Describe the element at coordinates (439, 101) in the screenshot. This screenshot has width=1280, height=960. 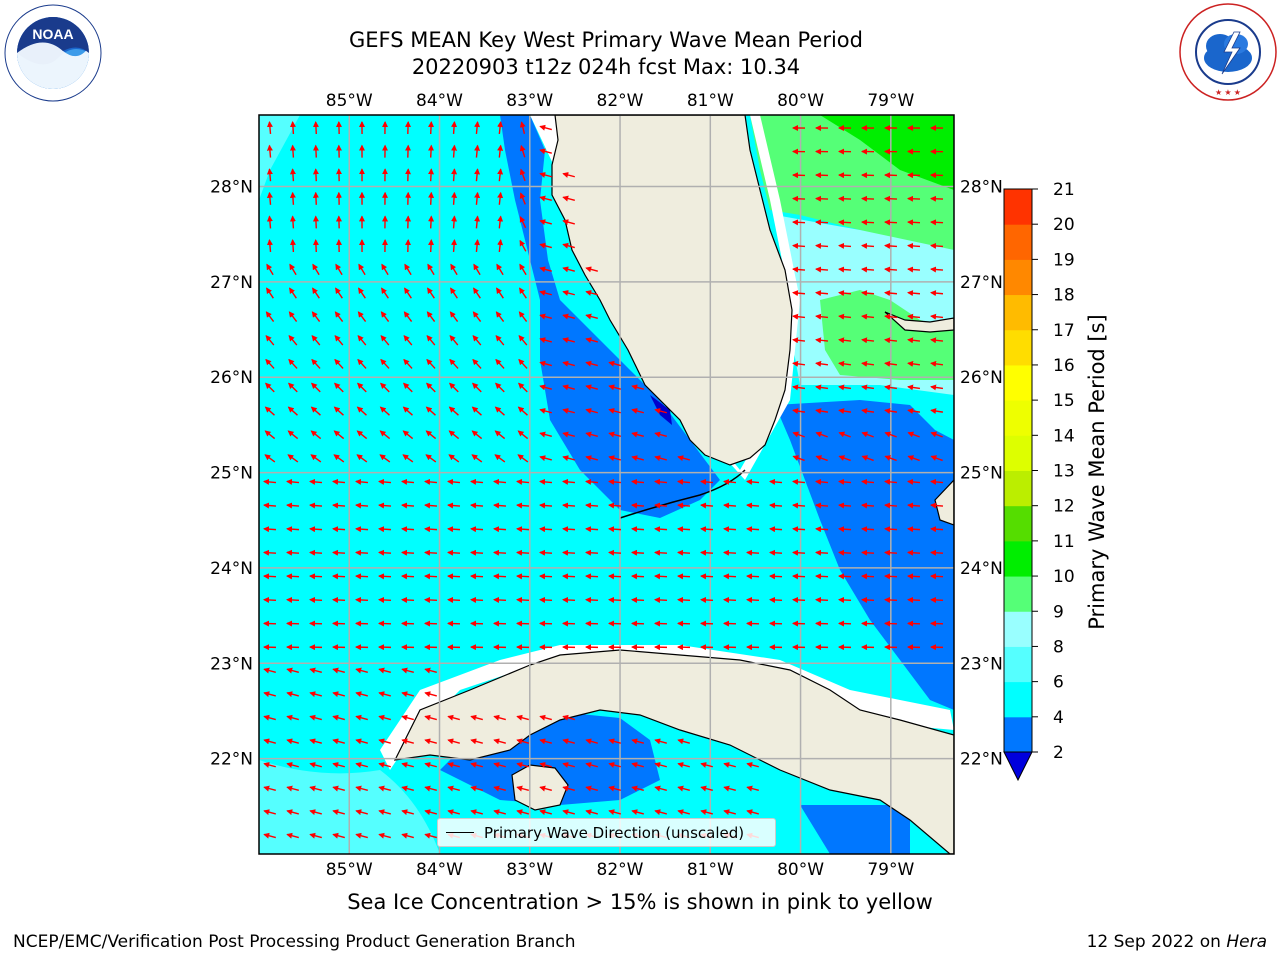
I see `lon-label-top: 84°W` at that location.